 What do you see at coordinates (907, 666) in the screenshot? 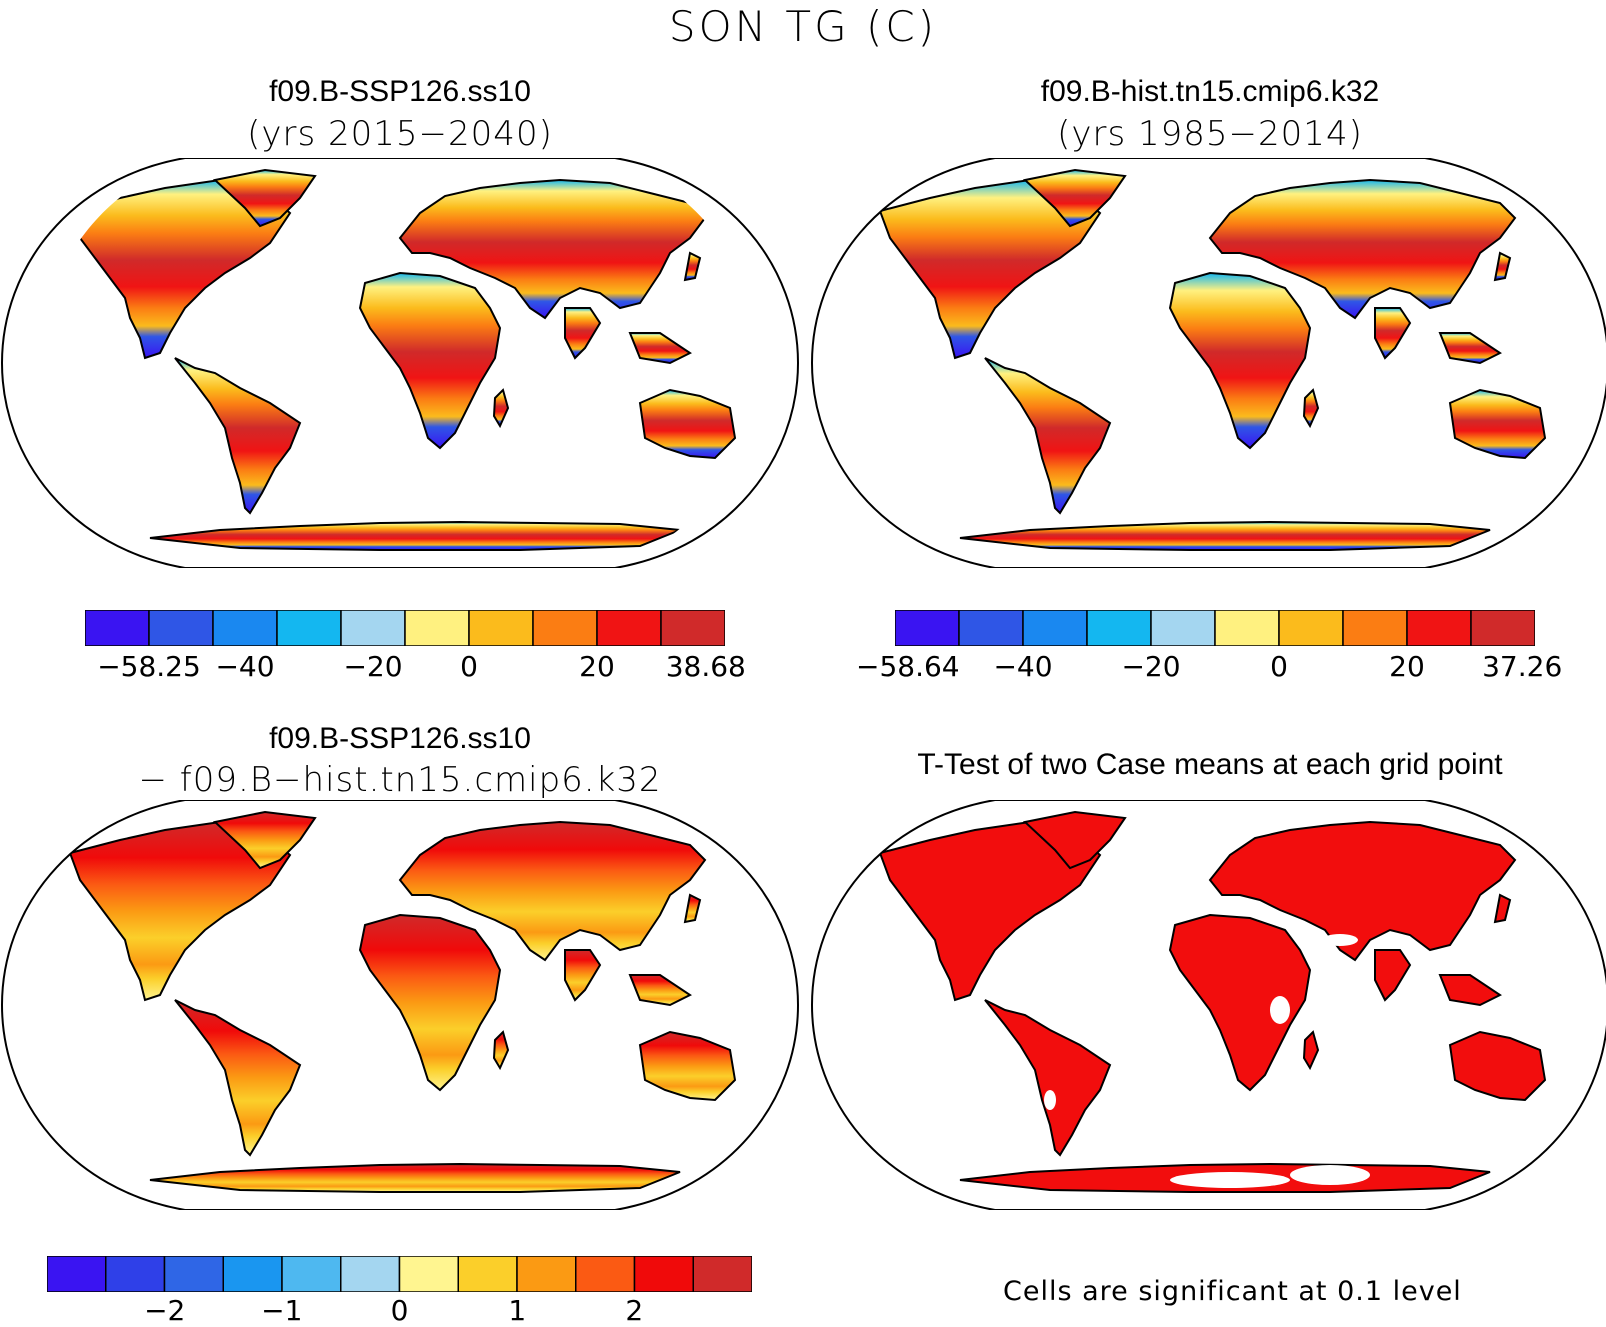
I see `colorbar-label: −58.64` at bounding box center [907, 666].